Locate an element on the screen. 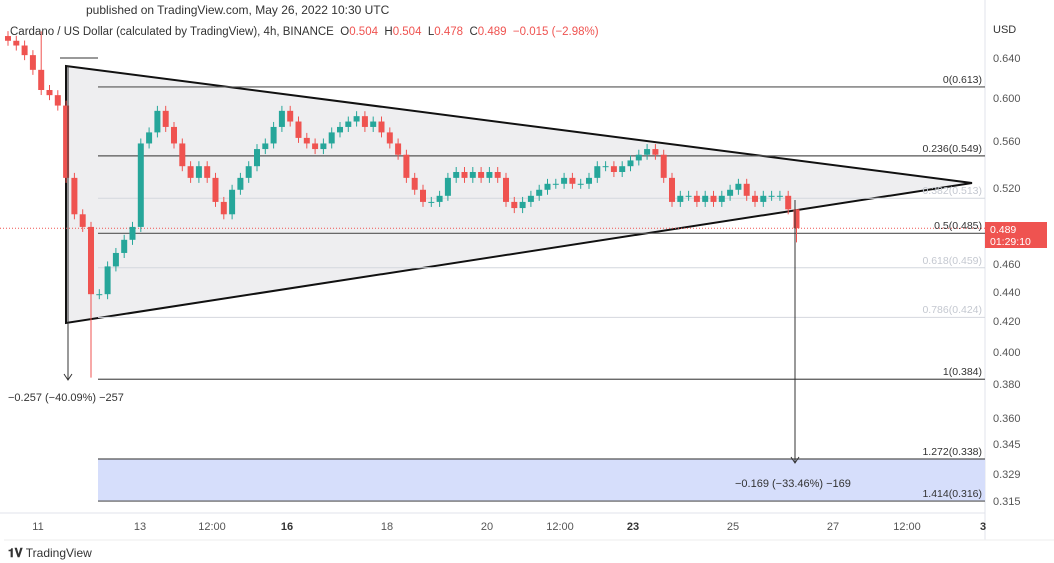 This screenshot has width=1054, height=563. brand-name: TradingView is located at coordinates (58, 553).